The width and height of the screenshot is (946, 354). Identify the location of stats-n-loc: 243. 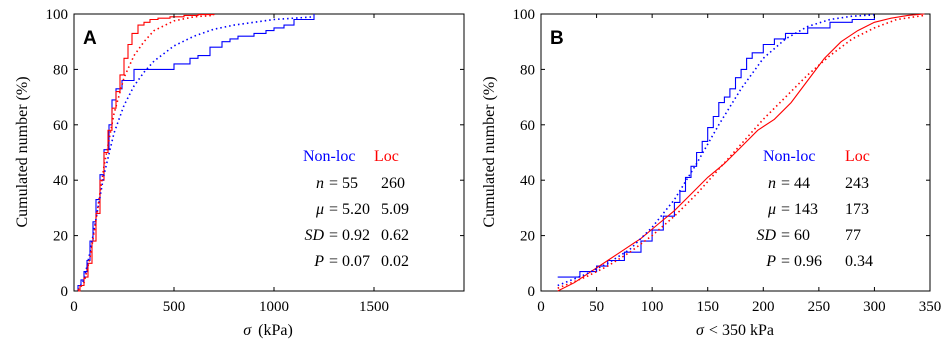
(857, 183).